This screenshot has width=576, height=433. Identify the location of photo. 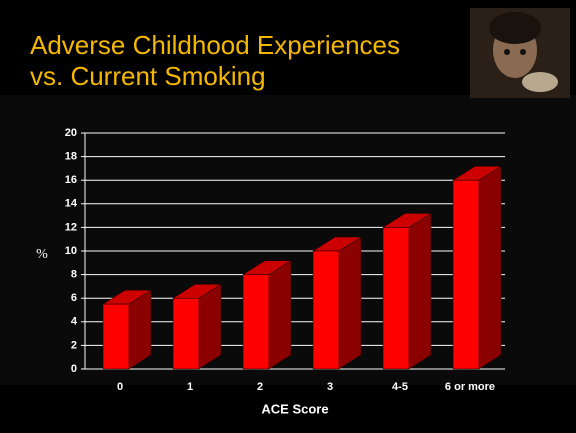
(520, 53).